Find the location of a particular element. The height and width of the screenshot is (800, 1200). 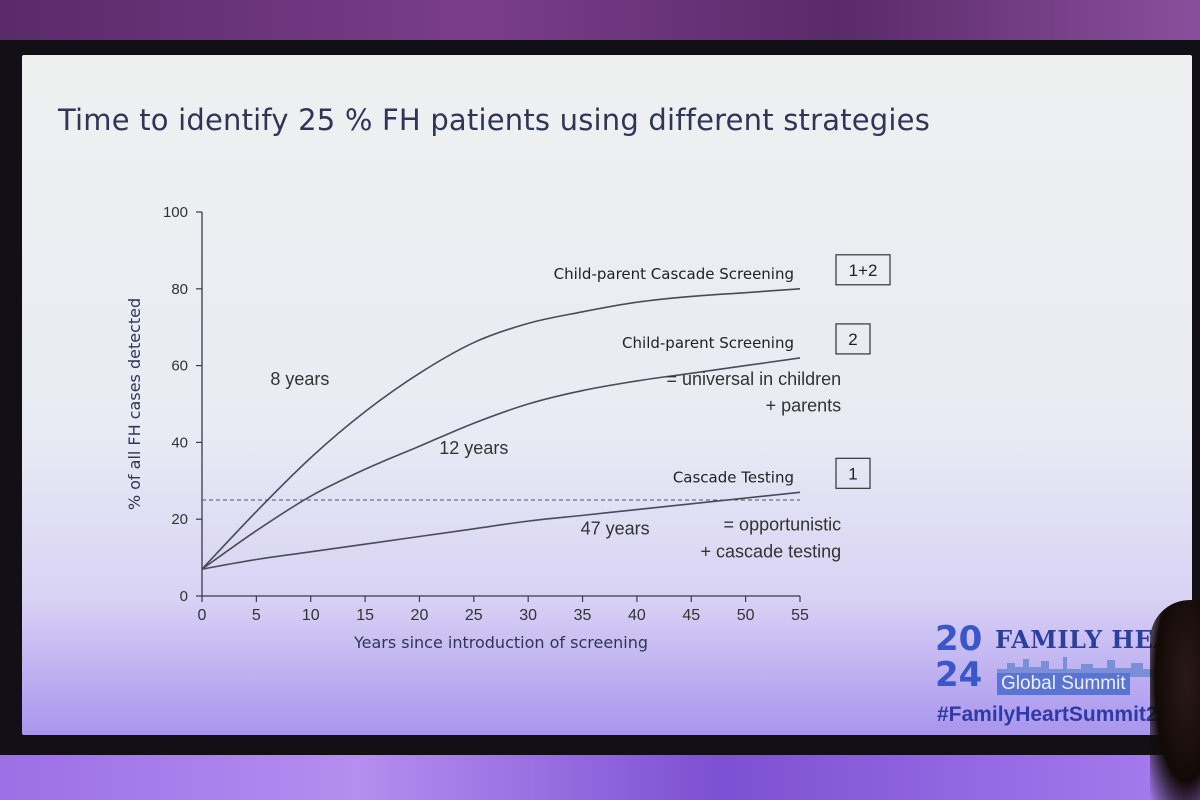

x-tick-label: 55 is located at coordinates (800, 615).